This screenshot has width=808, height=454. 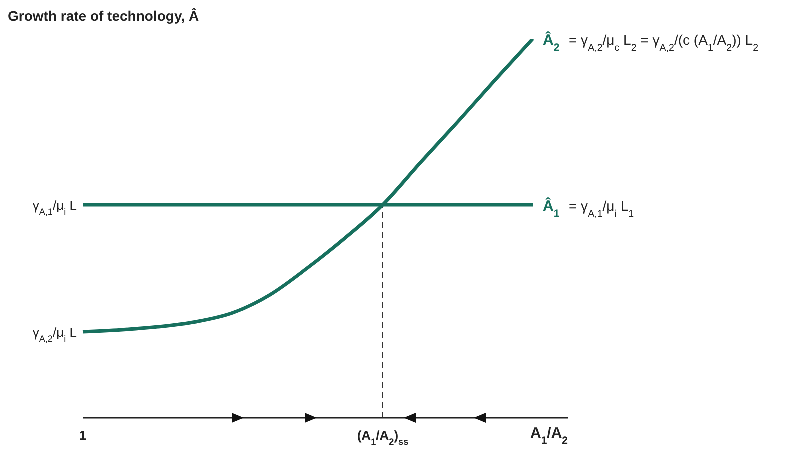 I want to click on text: = γ$_{A,1}$/μ$_{i}$ L$_{1}$, so click(x=601, y=209).